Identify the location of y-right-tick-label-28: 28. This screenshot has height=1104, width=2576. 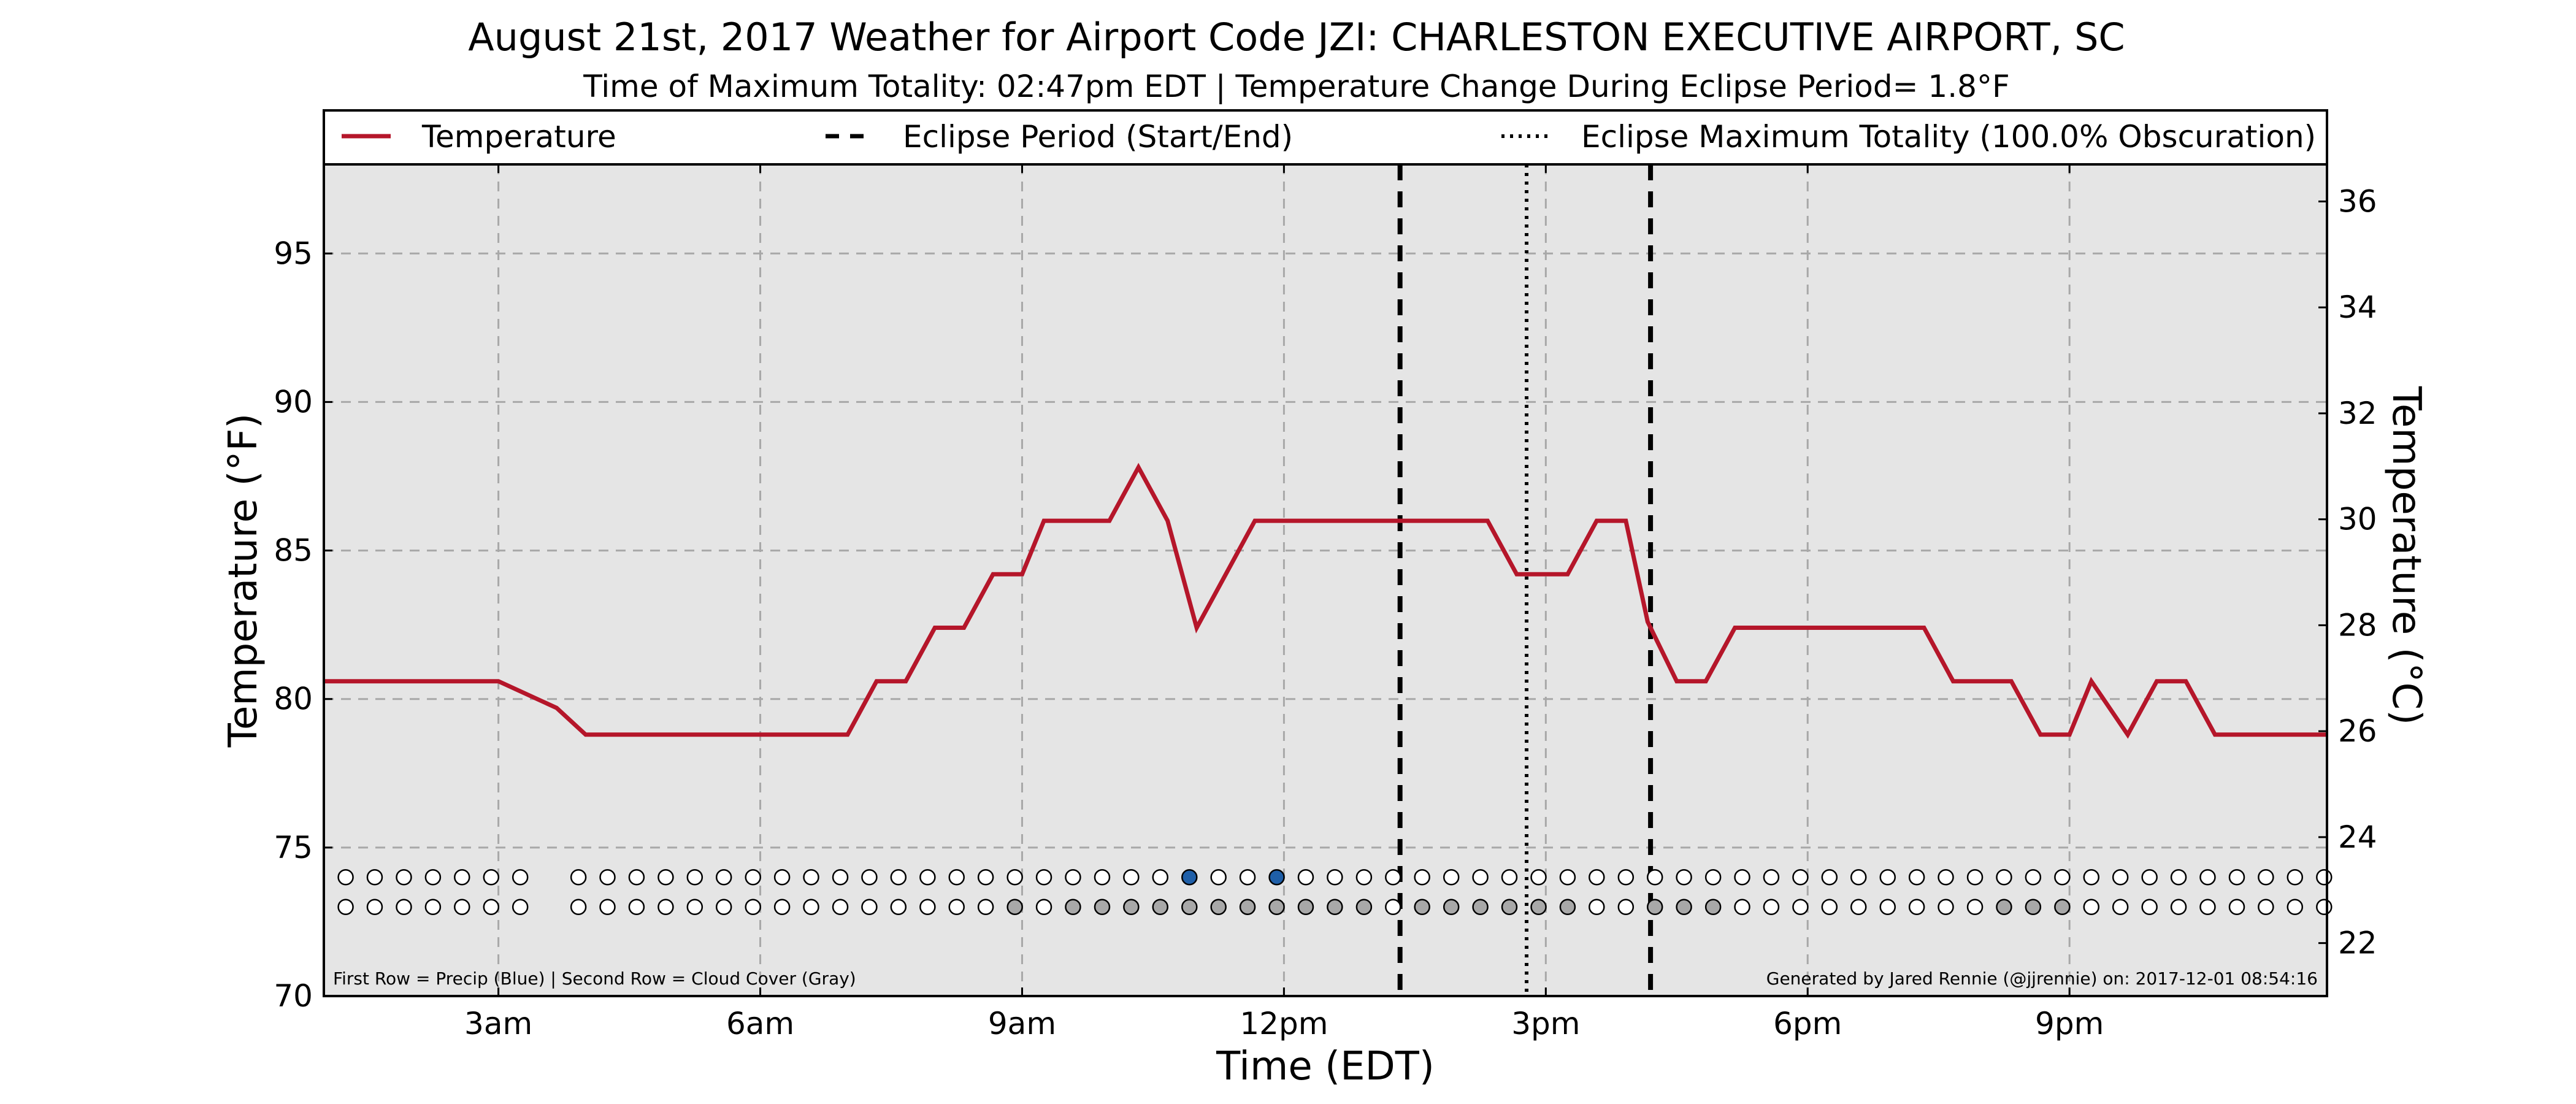
(2357, 625).